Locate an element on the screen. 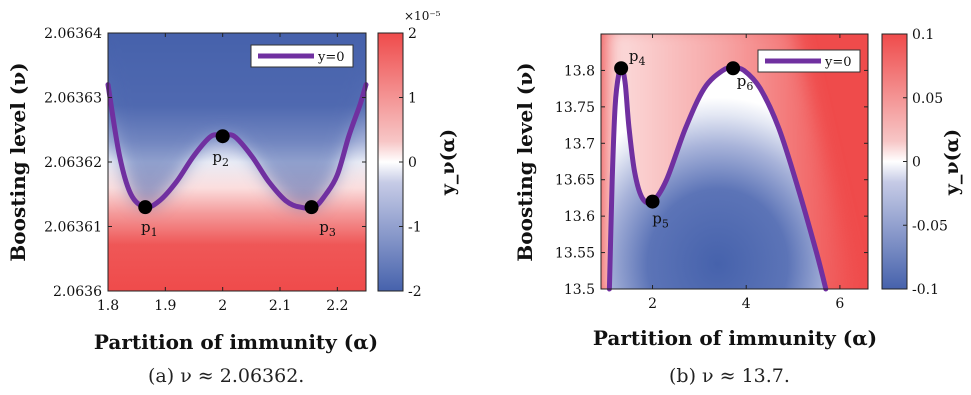 The width and height of the screenshot is (971, 395). y-tick-label: 2.0636 is located at coordinates (77, 292).